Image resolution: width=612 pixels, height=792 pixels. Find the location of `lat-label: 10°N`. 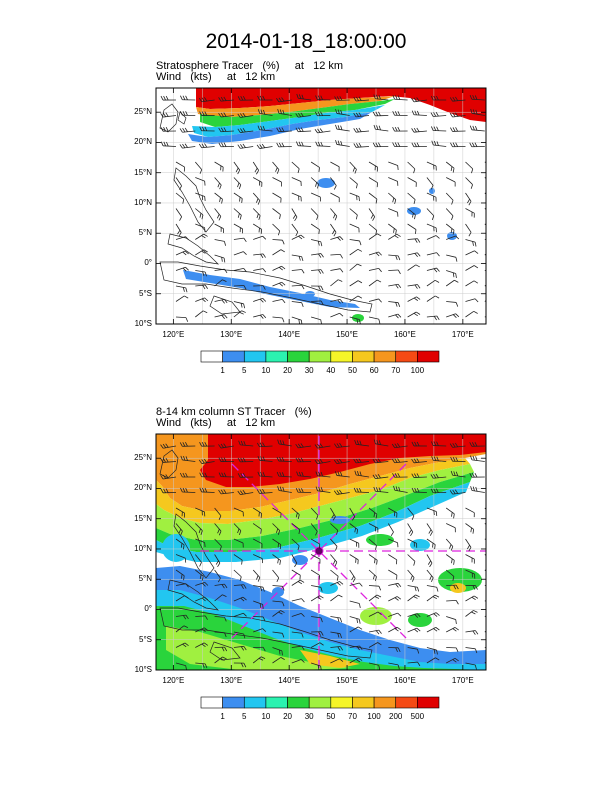

lat-label: 10°N is located at coordinates (143, 548).